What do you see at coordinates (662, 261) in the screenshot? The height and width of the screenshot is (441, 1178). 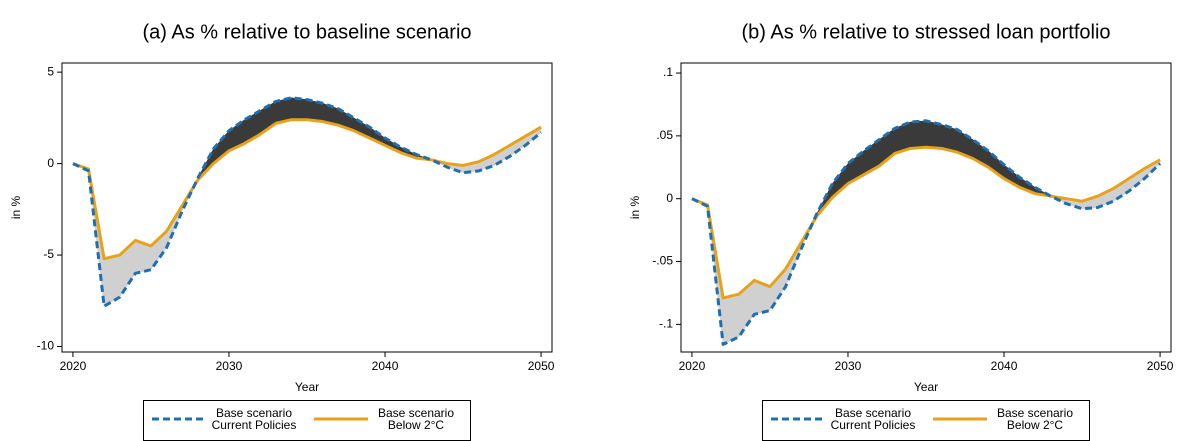 I see `y-tick-label: -.05` at bounding box center [662, 261].